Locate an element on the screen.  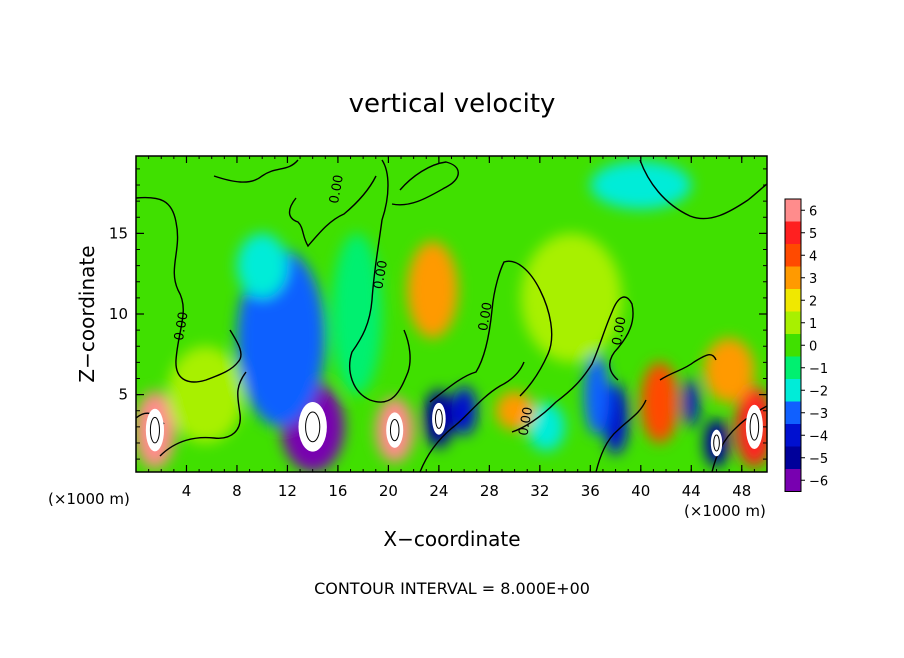
colorbar-label: 5 is located at coordinates (813, 234).